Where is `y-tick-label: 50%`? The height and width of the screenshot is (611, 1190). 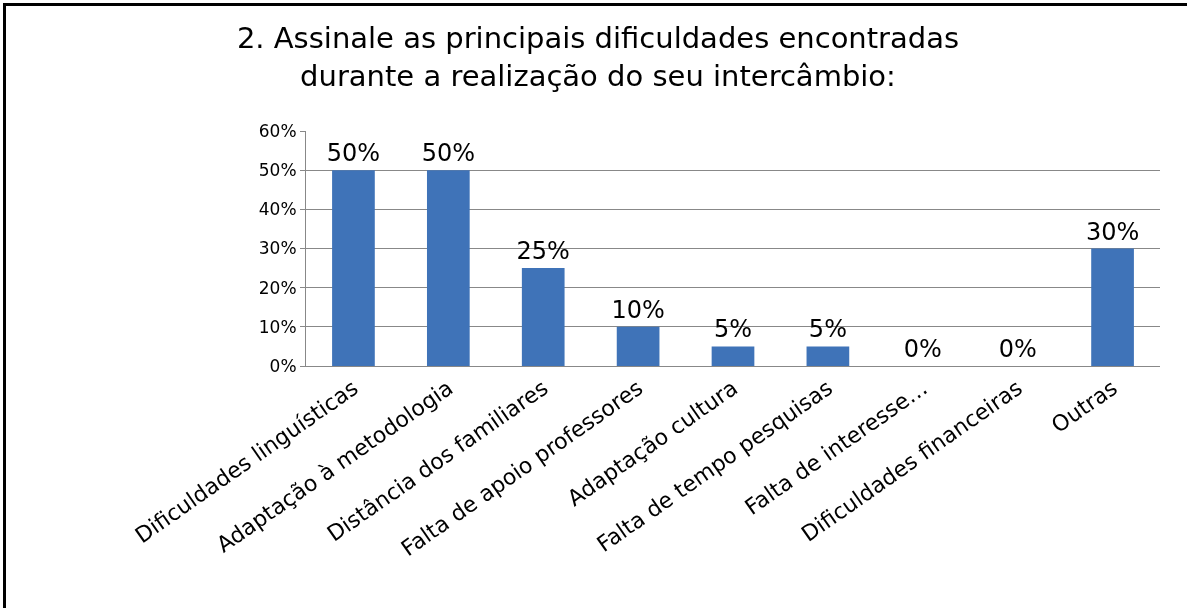 y-tick-label: 50% is located at coordinates (277, 170).